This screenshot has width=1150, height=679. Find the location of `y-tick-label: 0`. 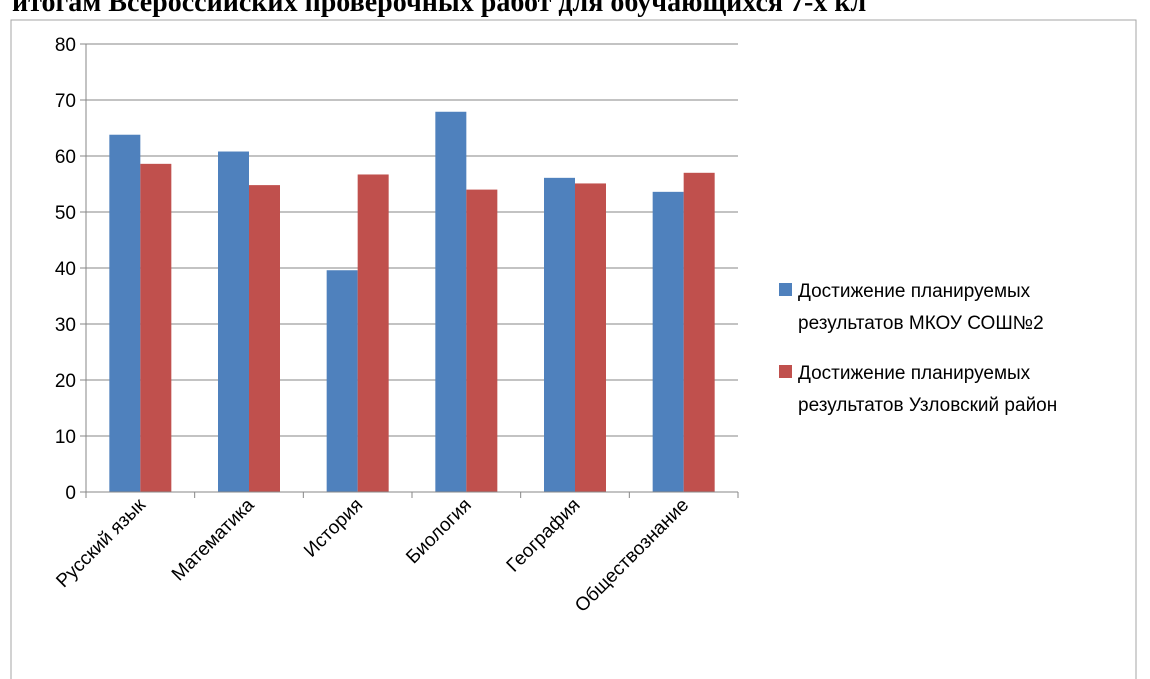

y-tick-label: 0 is located at coordinates (70, 493).